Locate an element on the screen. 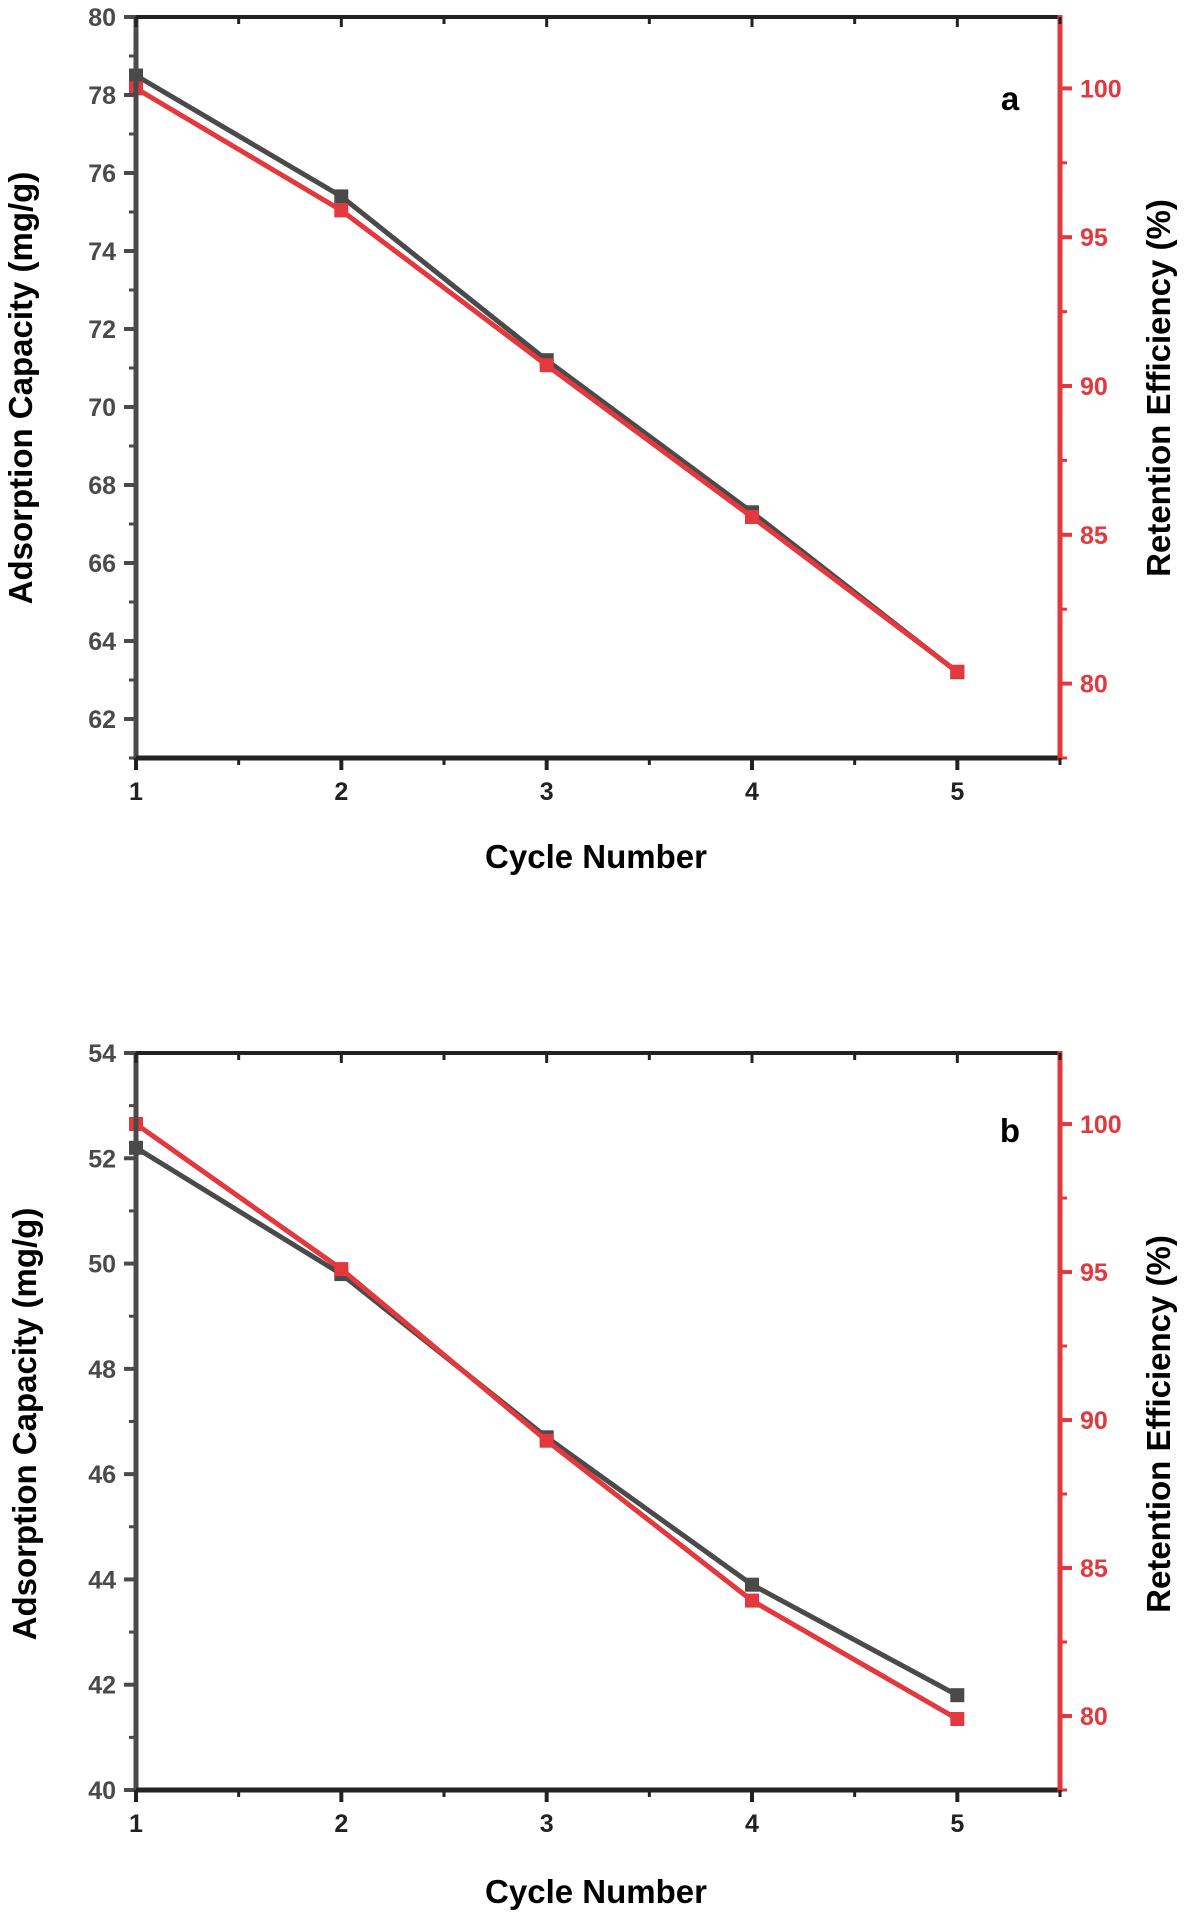  panel-a-y2-tick-label-85: 85 is located at coordinates (1094, 536).